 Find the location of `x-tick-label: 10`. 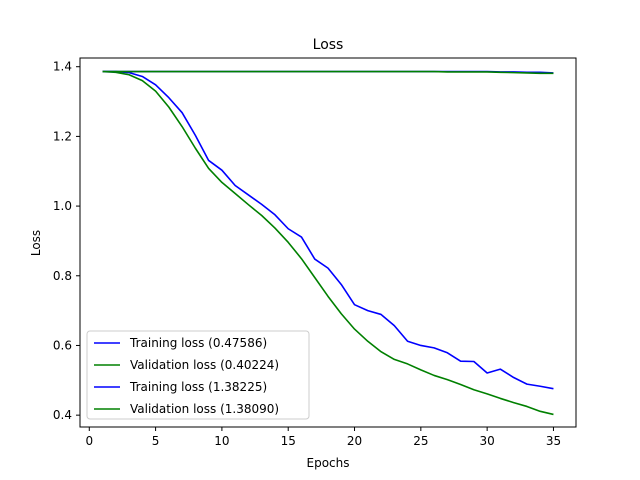

x-tick-label: 10 is located at coordinates (221, 441).